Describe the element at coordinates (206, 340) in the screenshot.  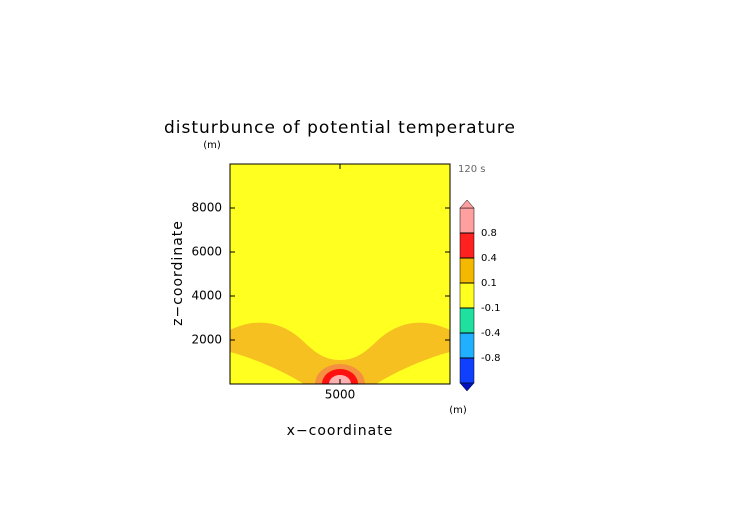
I see `y-tick-label: 2000` at that location.